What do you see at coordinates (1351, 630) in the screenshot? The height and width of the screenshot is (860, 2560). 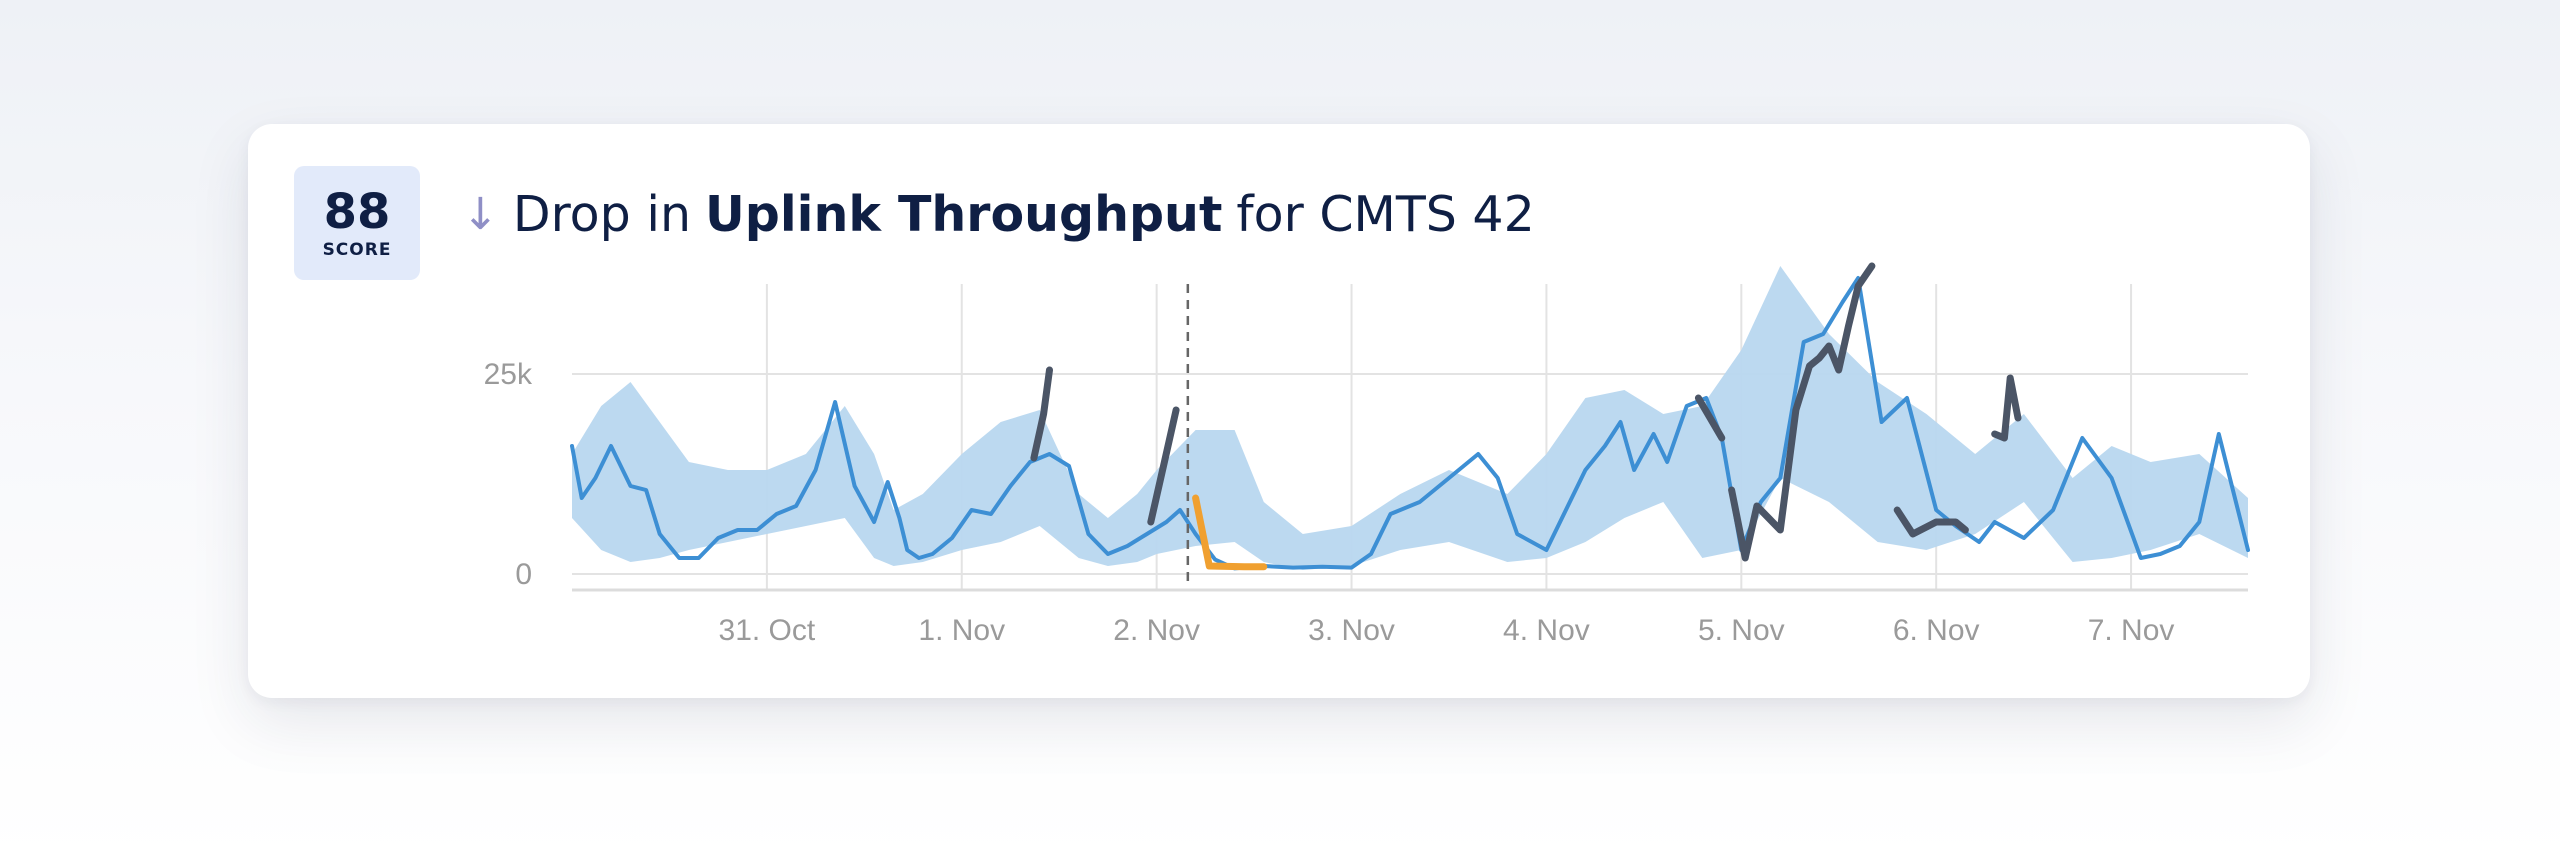 I see `x-tick-label: 3. Nov` at bounding box center [1351, 630].